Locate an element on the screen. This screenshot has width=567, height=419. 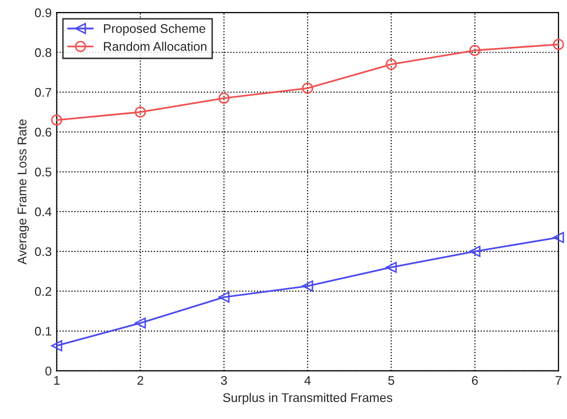
x-tick-label: 2 is located at coordinates (140, 380).